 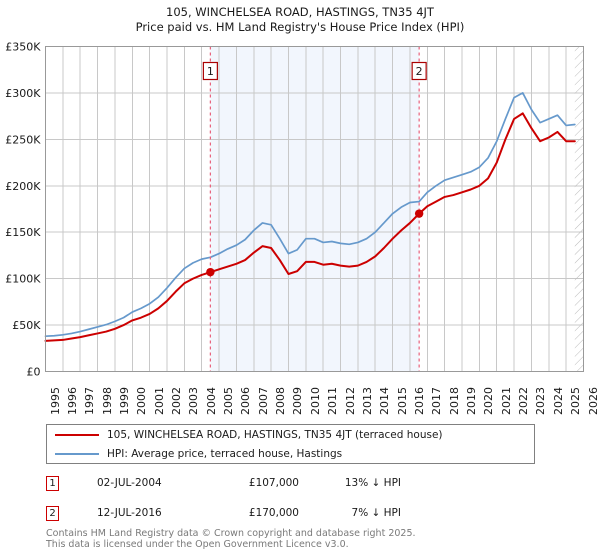 What do you see at coordinates (23, 279) in the screenshot?
I see `svg-text: £100K` at bounding box center [23, 279].